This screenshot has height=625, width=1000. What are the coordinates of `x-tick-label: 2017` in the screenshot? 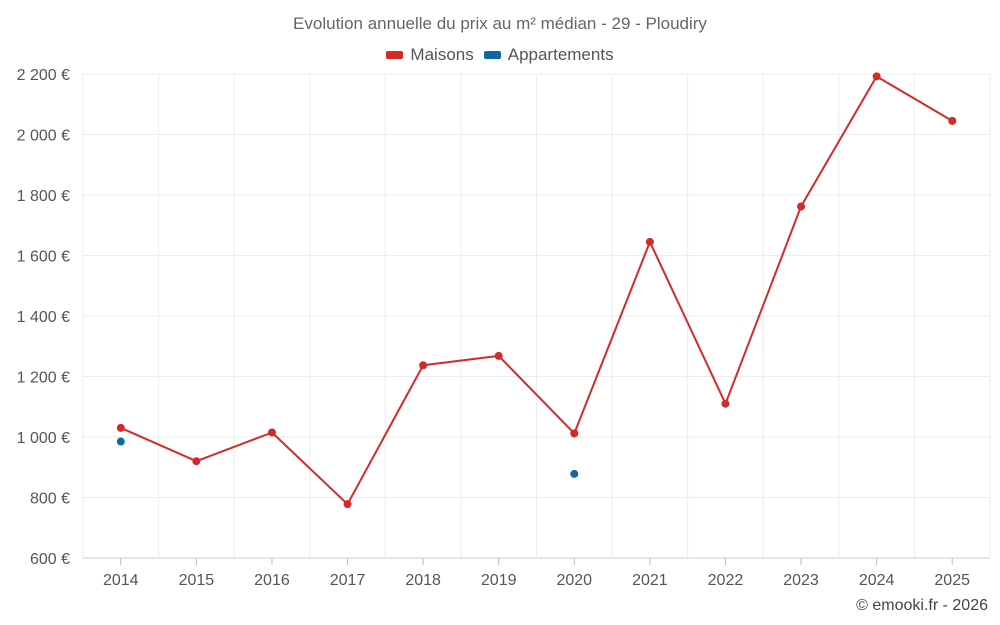 It's located at (348, 580).